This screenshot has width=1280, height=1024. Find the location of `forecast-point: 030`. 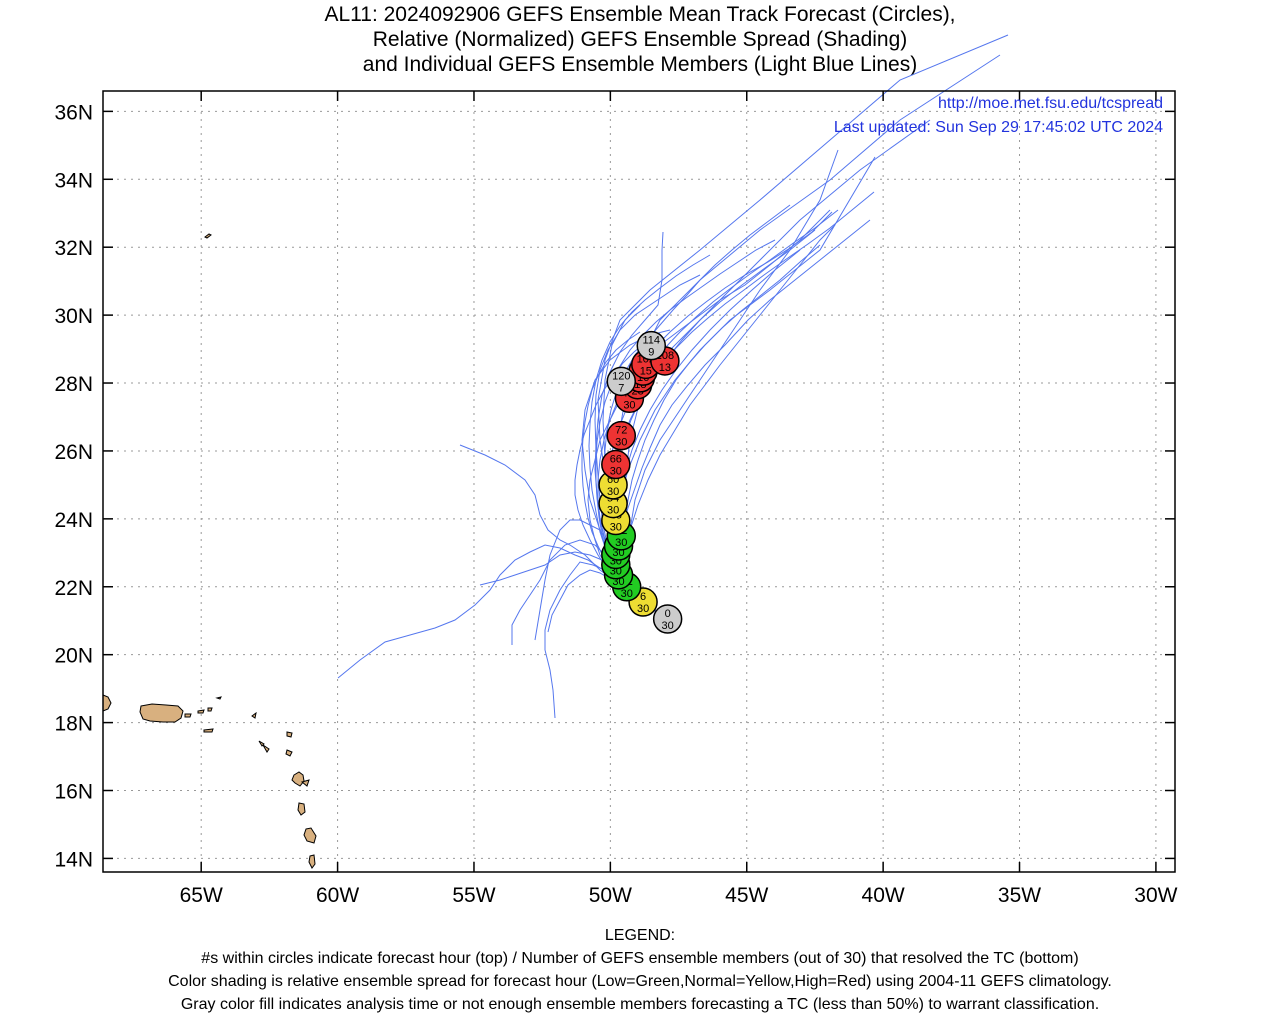

forecast-point: 030 is located at coordinates (667, 619).